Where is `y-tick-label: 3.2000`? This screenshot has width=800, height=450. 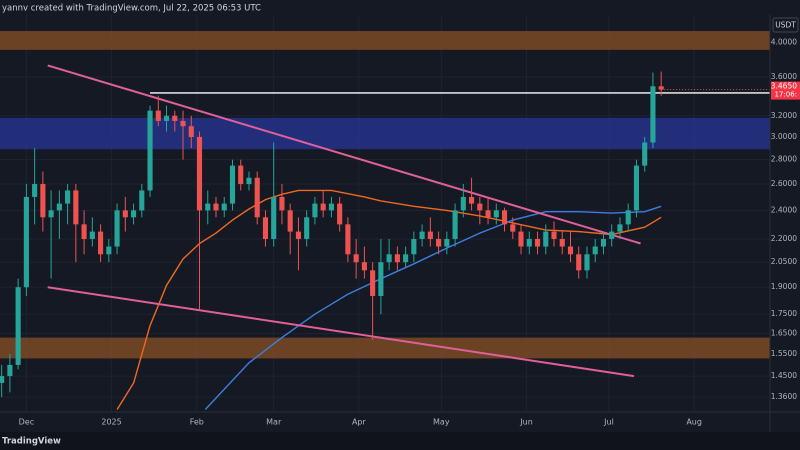 y-tick-label: 3.2000 is located at coordinates (784, 115).